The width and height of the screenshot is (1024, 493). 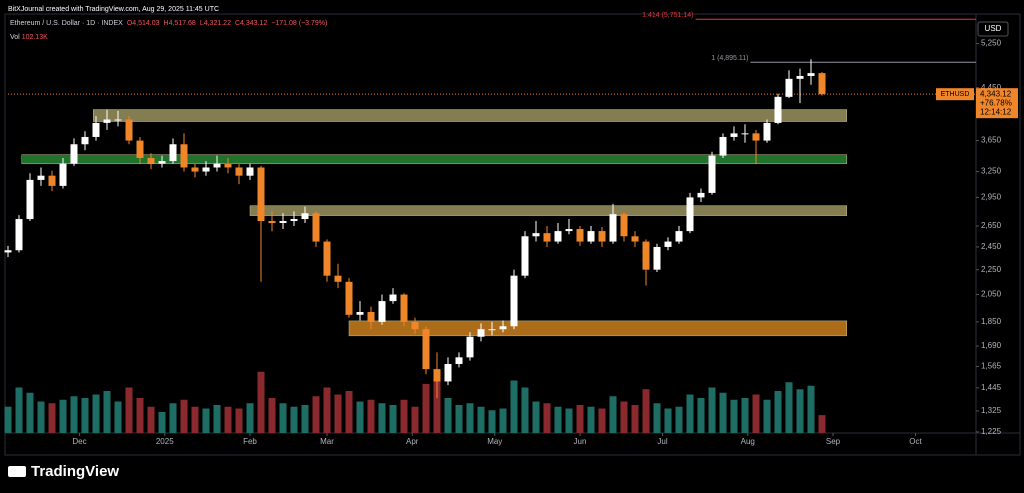 I want to click on x-tick-label: Aug, so click(x=748, y=441).